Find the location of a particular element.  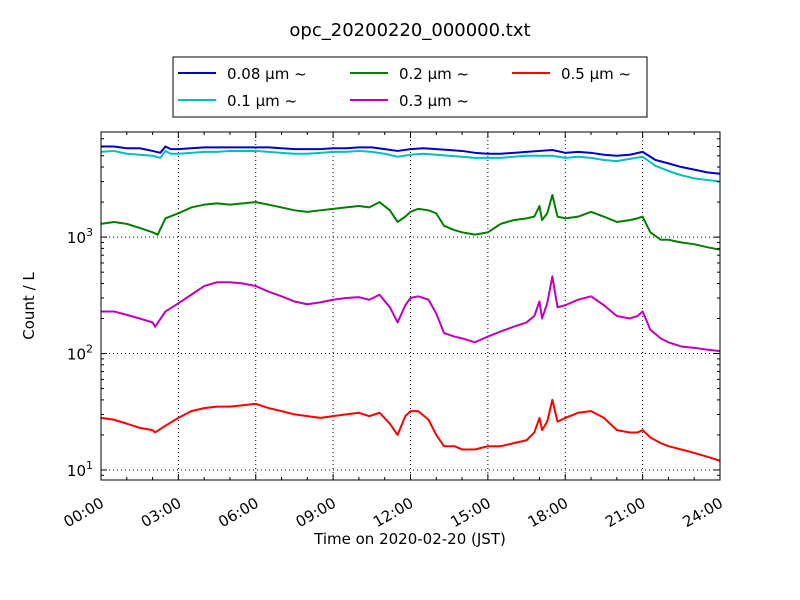

x-tick-label: 00:00 is located at coordinates (84, 512).